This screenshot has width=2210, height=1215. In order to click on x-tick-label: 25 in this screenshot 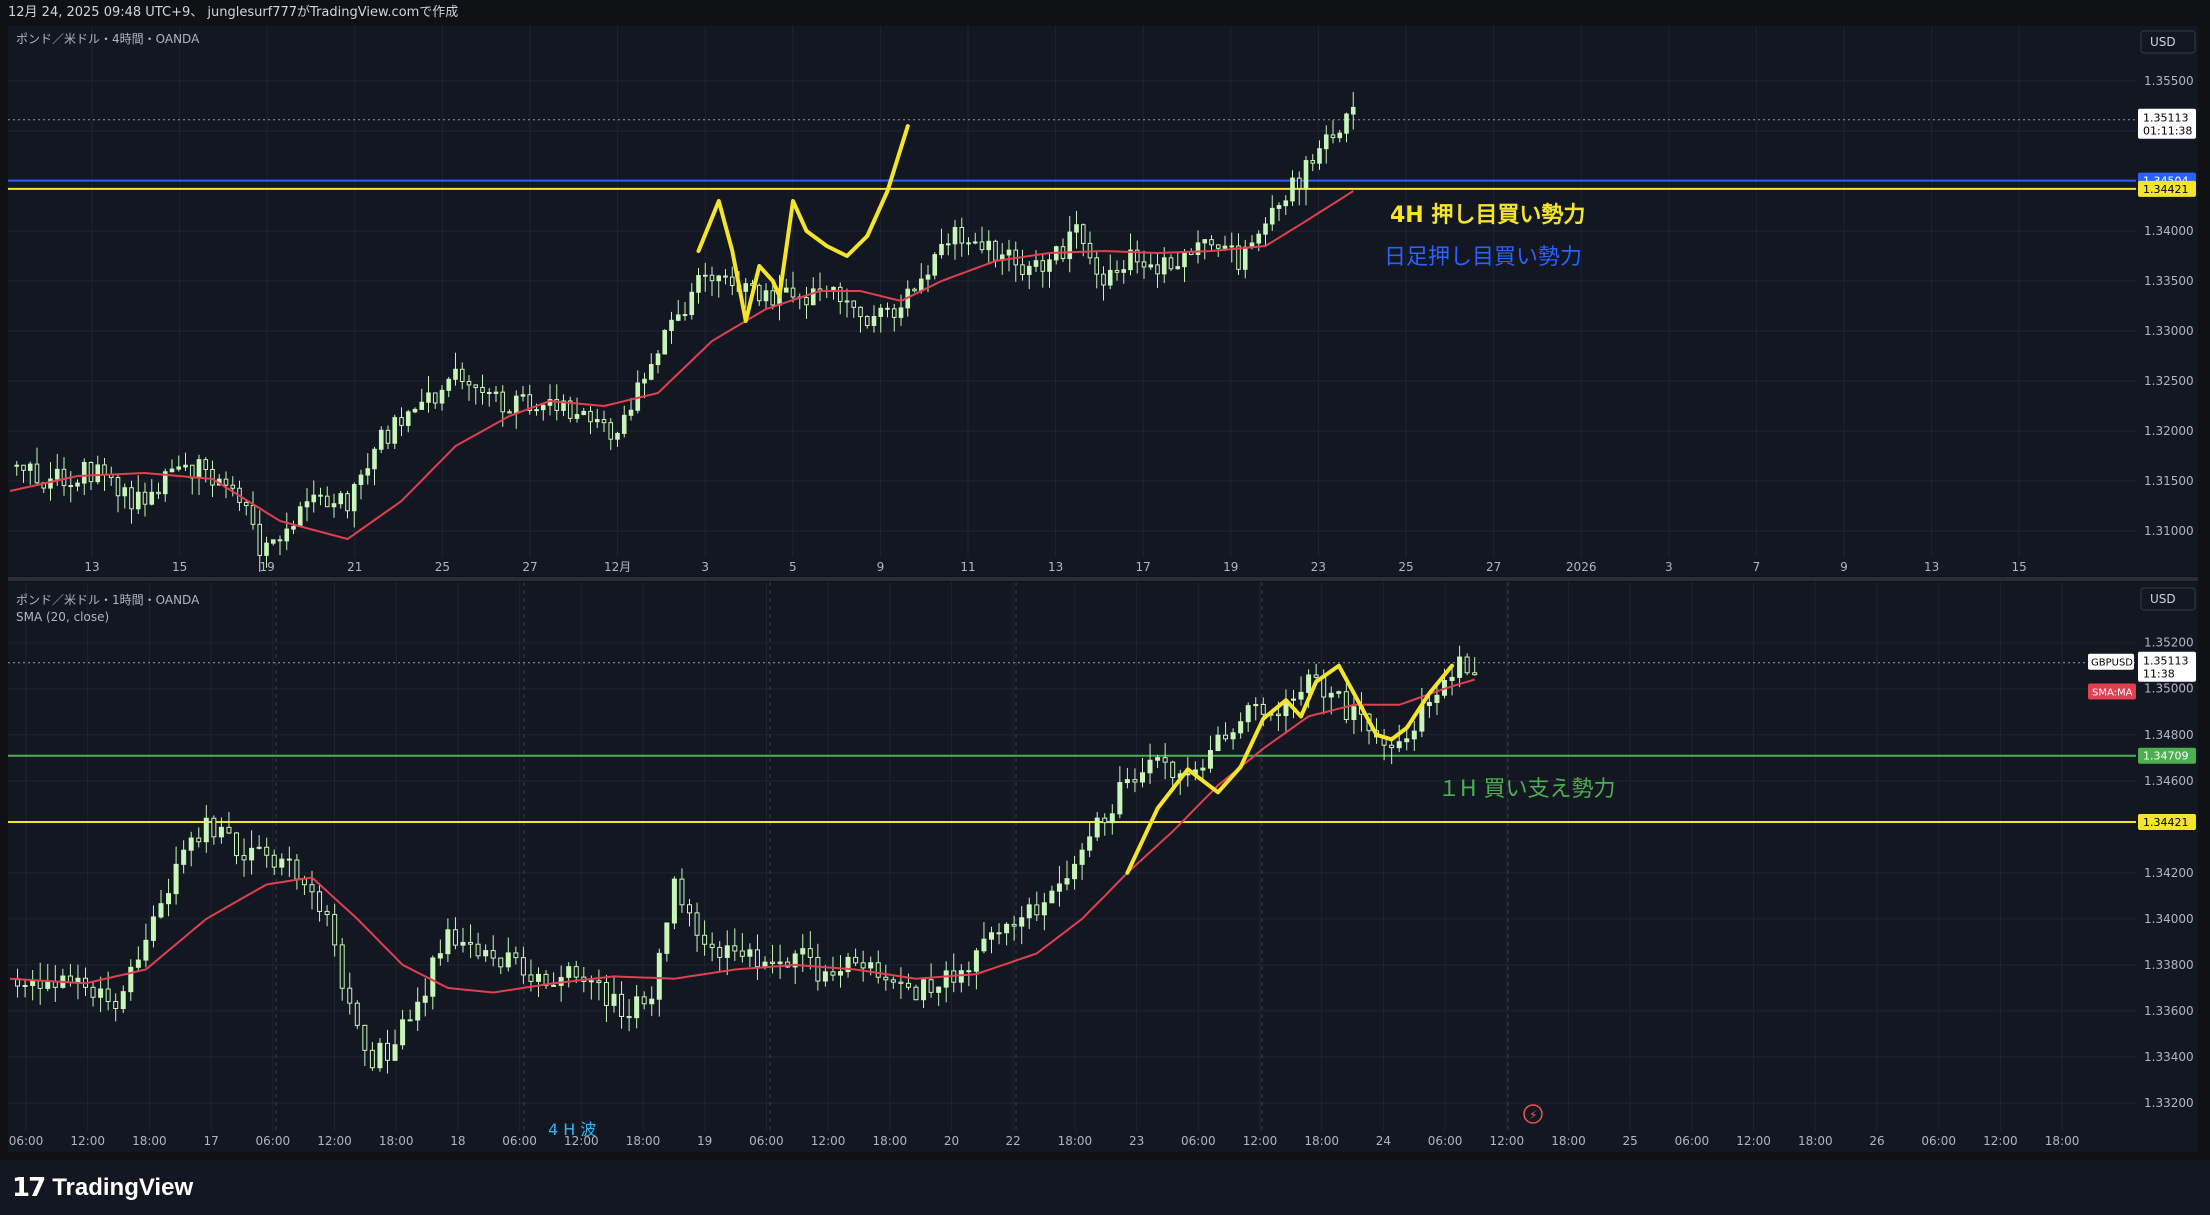, I will do `click(1405, 567)`.